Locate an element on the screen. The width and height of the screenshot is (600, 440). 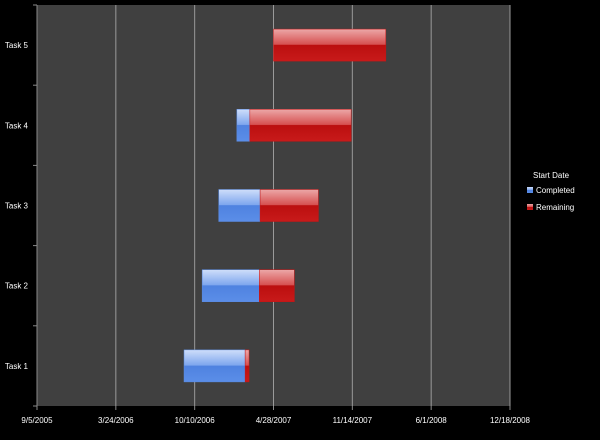
y-tick-label: Task 1 is located at coordinates (17, 366).